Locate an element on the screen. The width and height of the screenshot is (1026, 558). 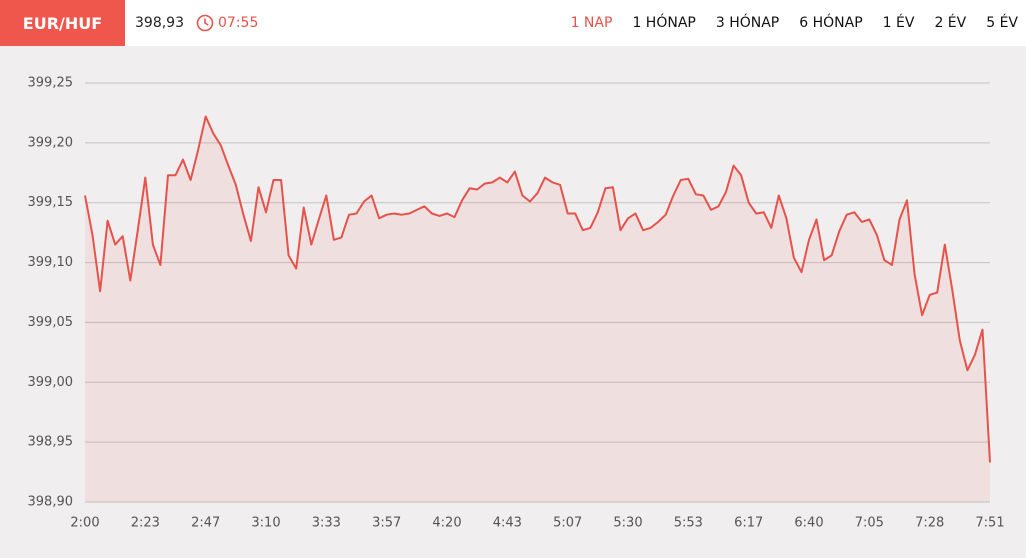
x-tick-label: 3:57 is located at coordinates (386, 523).